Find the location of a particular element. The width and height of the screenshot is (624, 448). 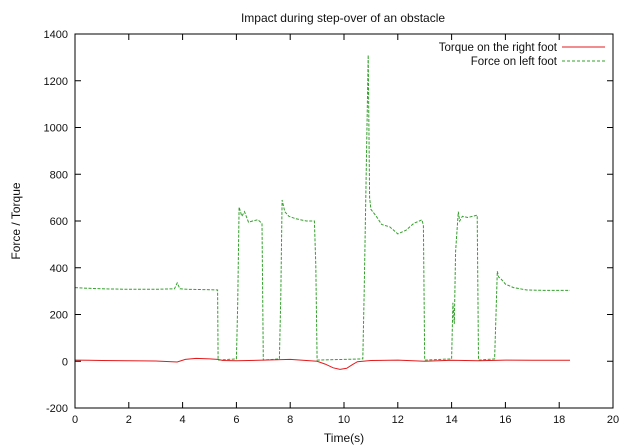

y-tick-label: 1200 is located at coordinates (56, 82).